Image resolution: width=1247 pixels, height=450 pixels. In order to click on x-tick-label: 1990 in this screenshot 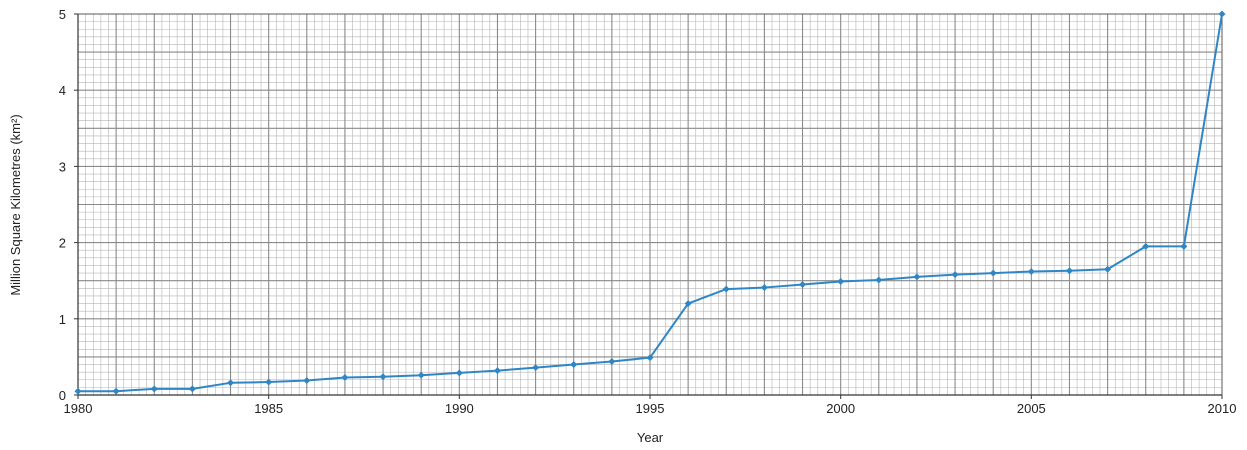, I will do `click(459, 408)`.